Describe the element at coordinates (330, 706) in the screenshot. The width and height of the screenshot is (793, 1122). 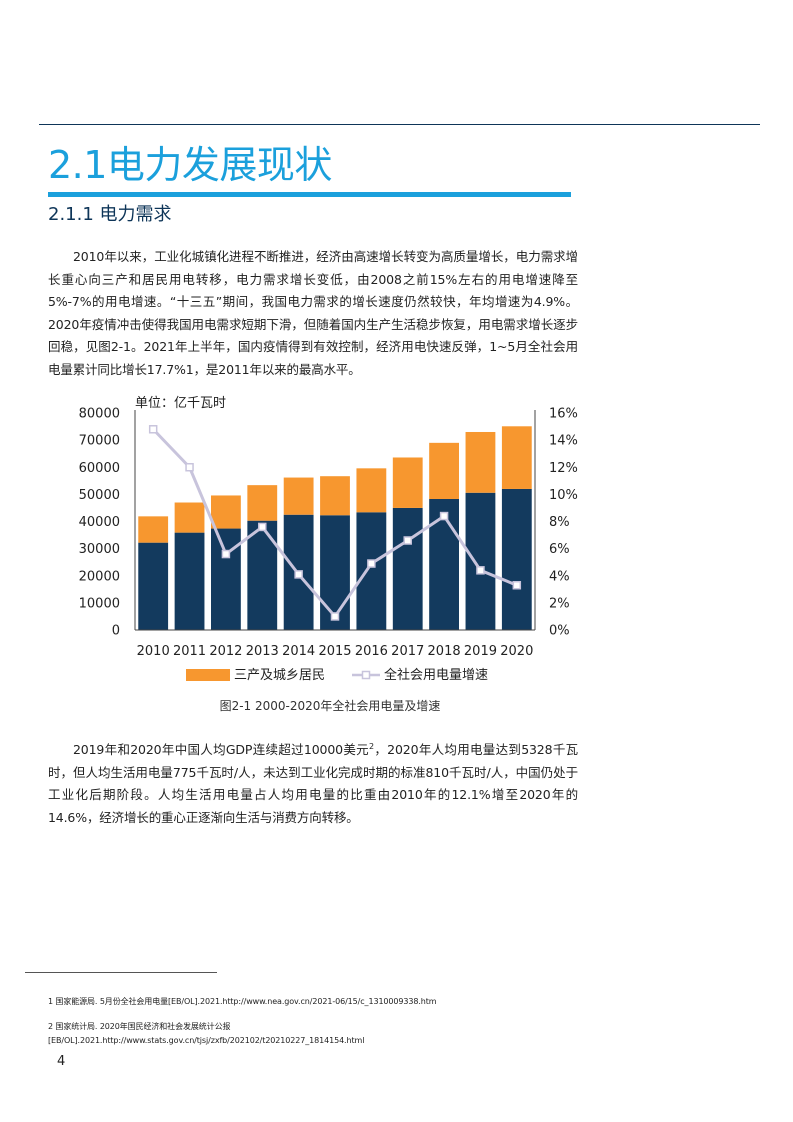
I see `figure-caption: 图2-1 2000-2020年全社会用电量及增速` at that location.